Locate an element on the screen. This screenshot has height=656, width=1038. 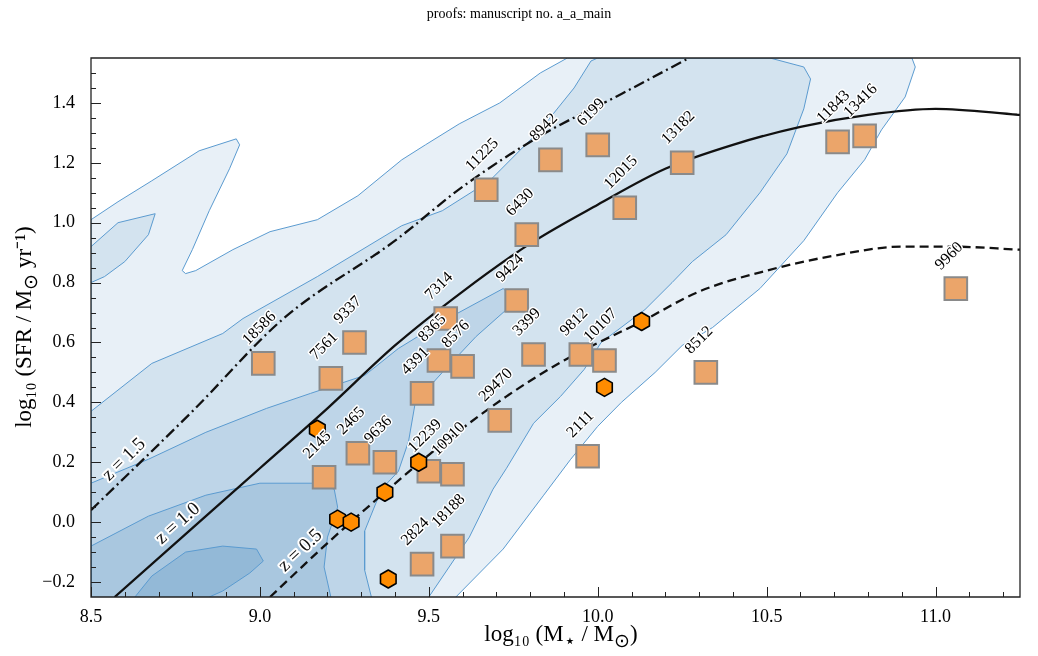
x-tick-label: 11.0 is located at coordinates (935, 615).